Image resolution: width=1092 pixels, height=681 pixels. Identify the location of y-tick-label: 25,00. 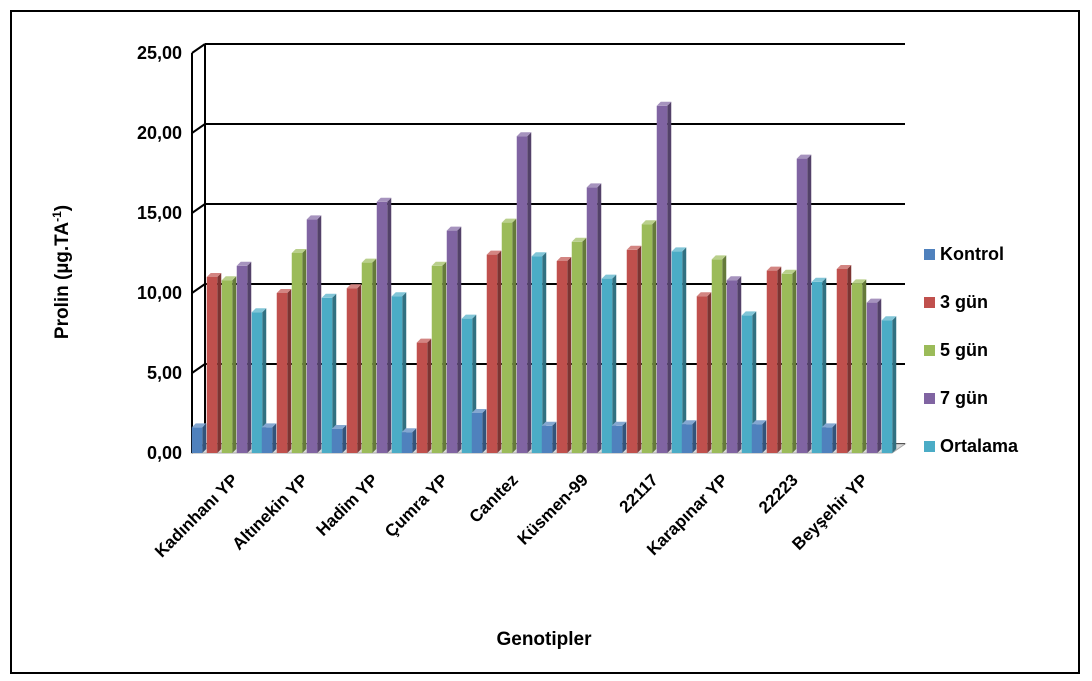
(159, 53).